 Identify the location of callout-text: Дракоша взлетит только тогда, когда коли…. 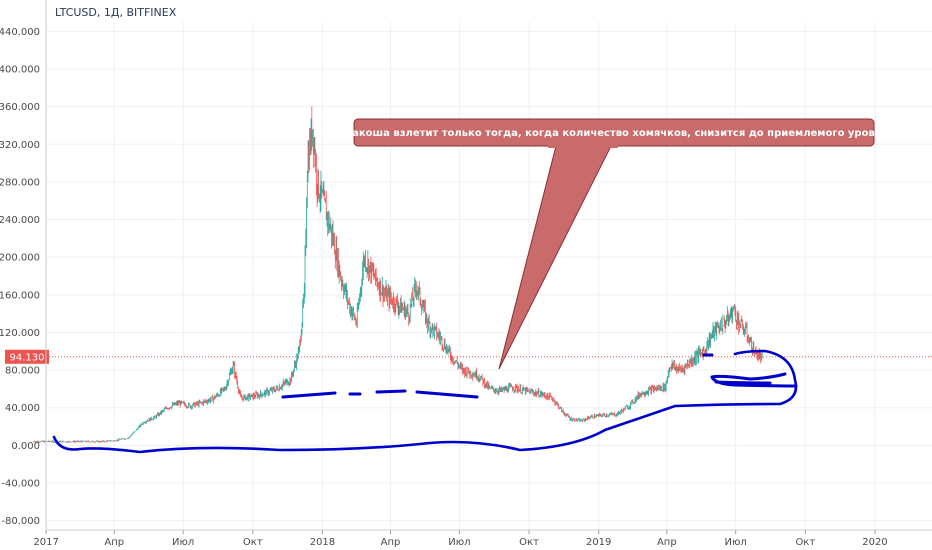
(614, 133).